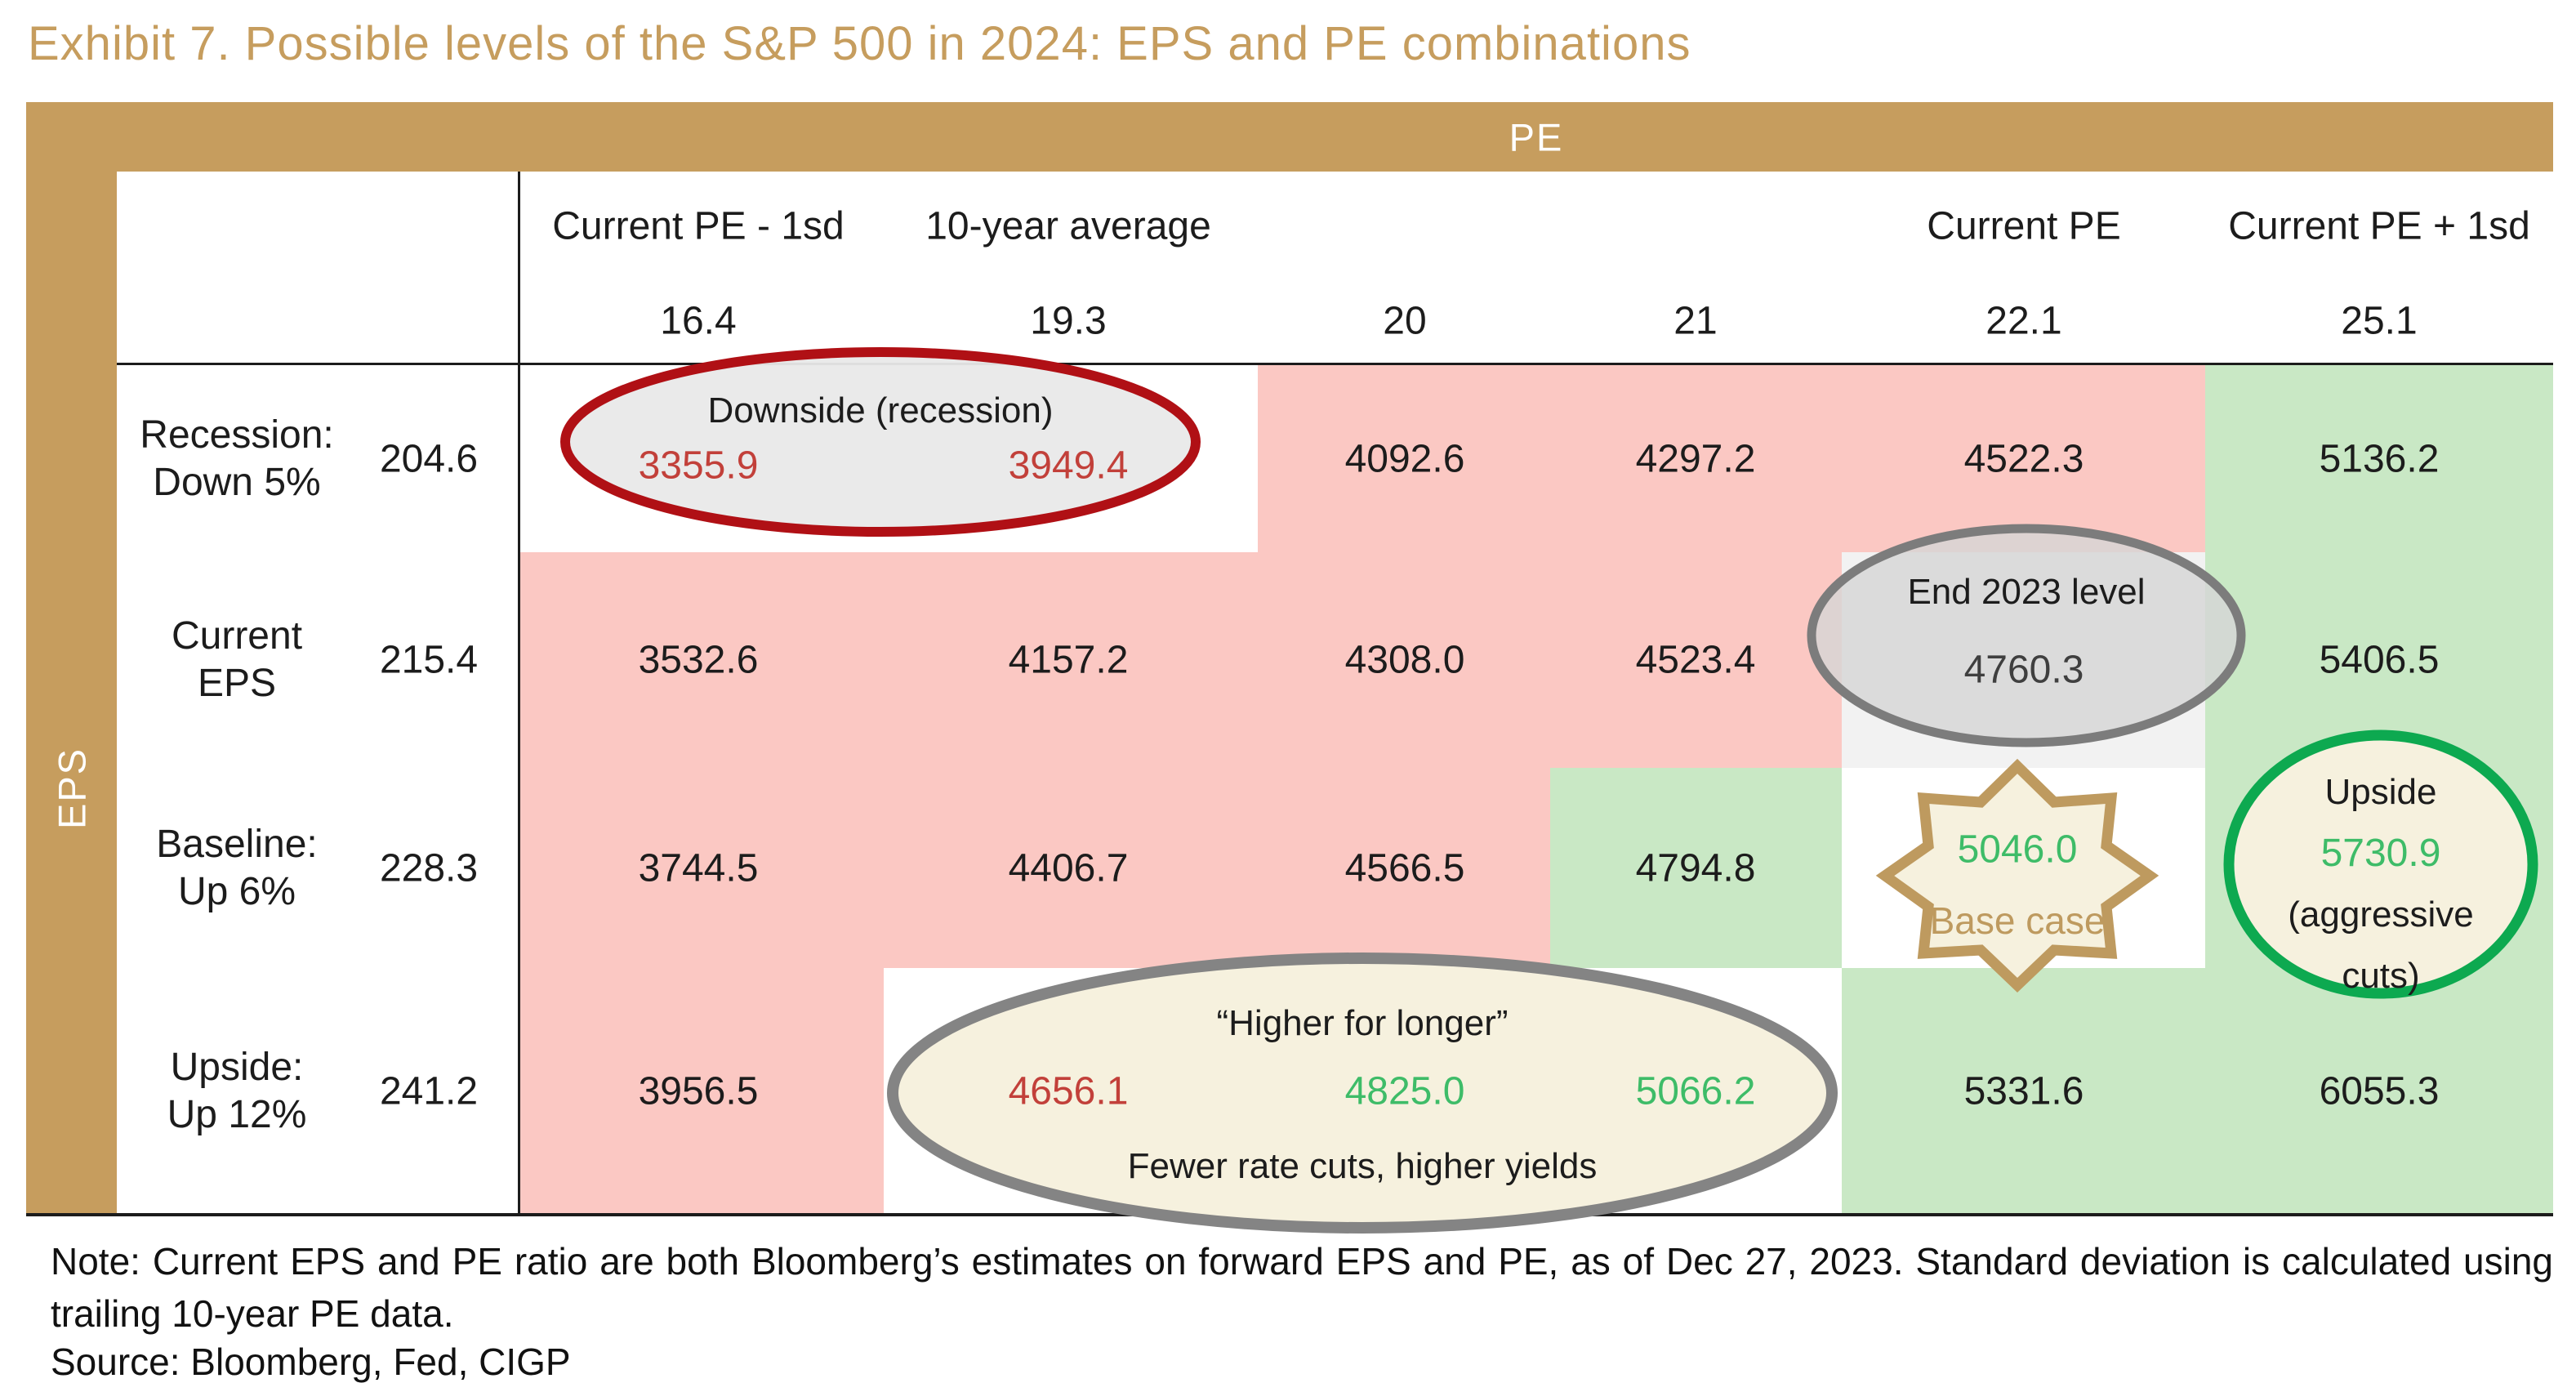 The height and width of the screenshot is (1383, 2576). Describe the element at coordinates (698, 465) in the screenshot. I see `cell-value-r0-c0: 3355.9` at that location.